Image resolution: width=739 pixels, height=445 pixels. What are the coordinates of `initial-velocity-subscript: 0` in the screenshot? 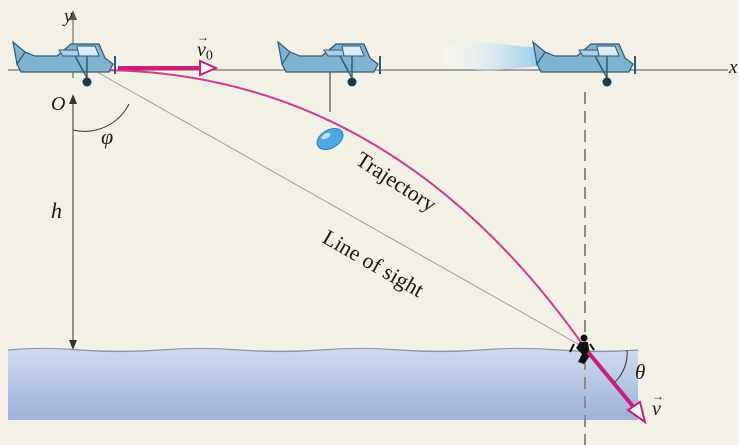 It's located at (209, 56).